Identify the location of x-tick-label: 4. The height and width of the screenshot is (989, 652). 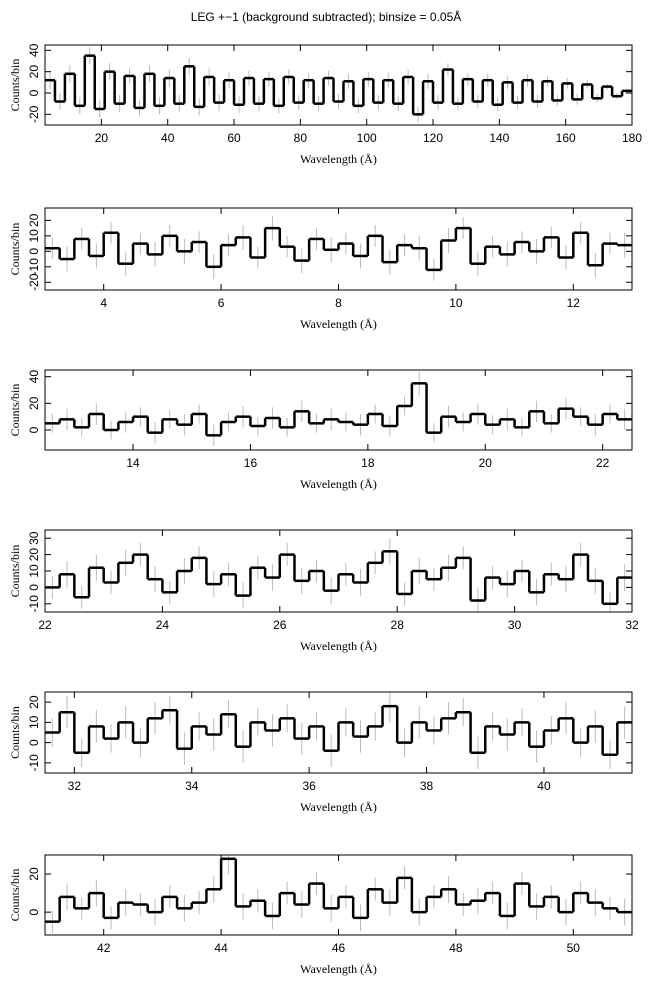
(103, 303).